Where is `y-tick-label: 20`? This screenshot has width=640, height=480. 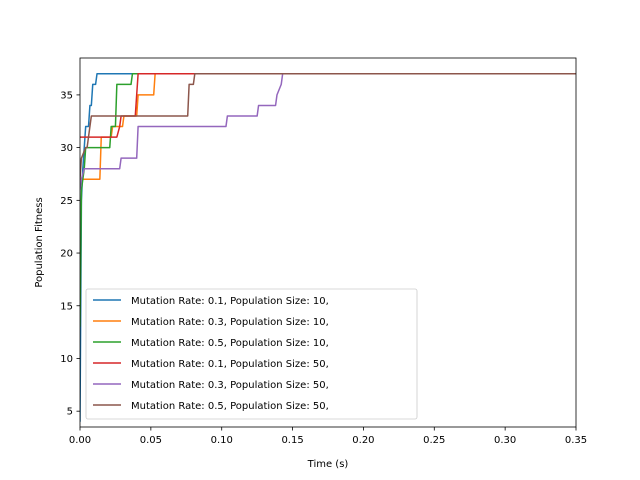 y-tick-label: 20 is located at coordinates (66, 254).